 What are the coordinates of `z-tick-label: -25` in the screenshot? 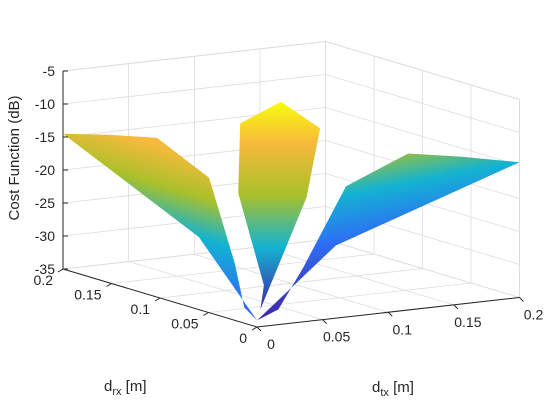 It's located at (45, 203).